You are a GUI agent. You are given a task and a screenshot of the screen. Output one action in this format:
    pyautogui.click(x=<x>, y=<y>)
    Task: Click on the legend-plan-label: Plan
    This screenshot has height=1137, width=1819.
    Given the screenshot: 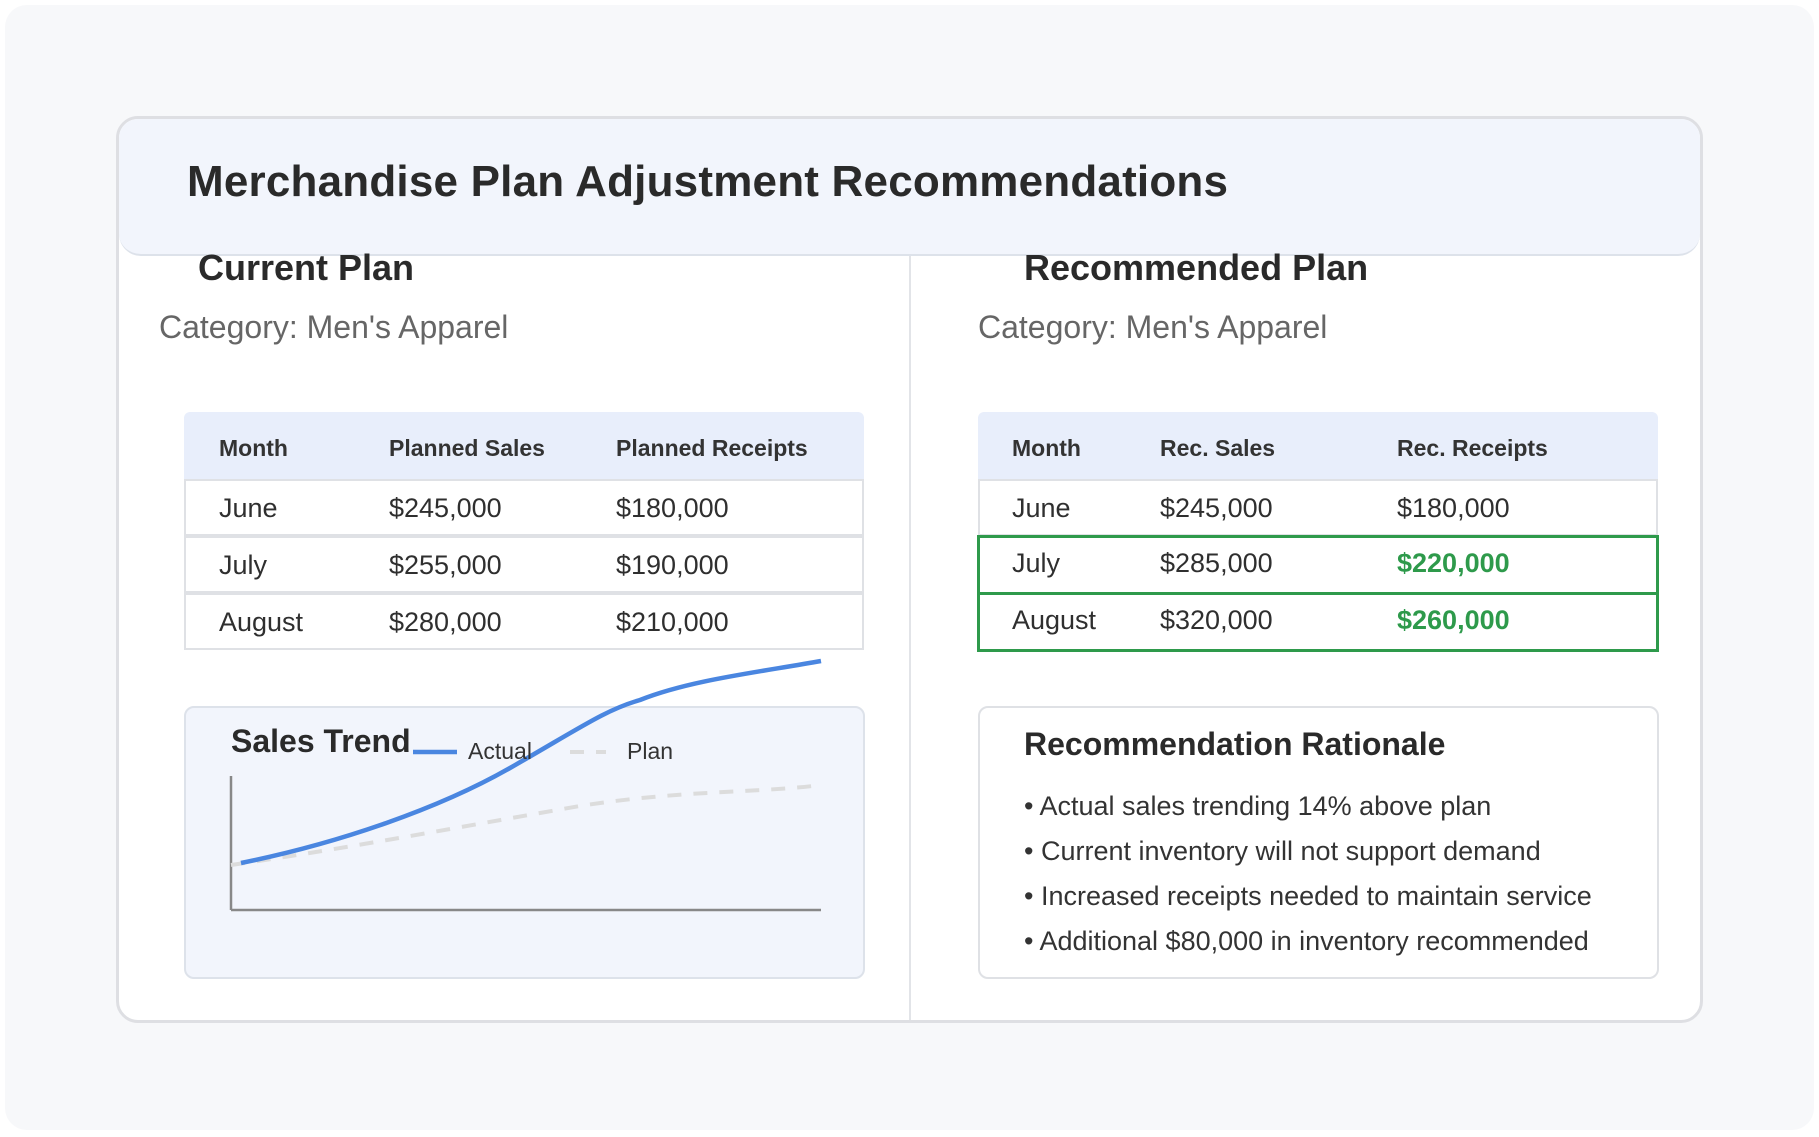 What is the action you would take?
    pyautogui.click(x=650, y=751)
    